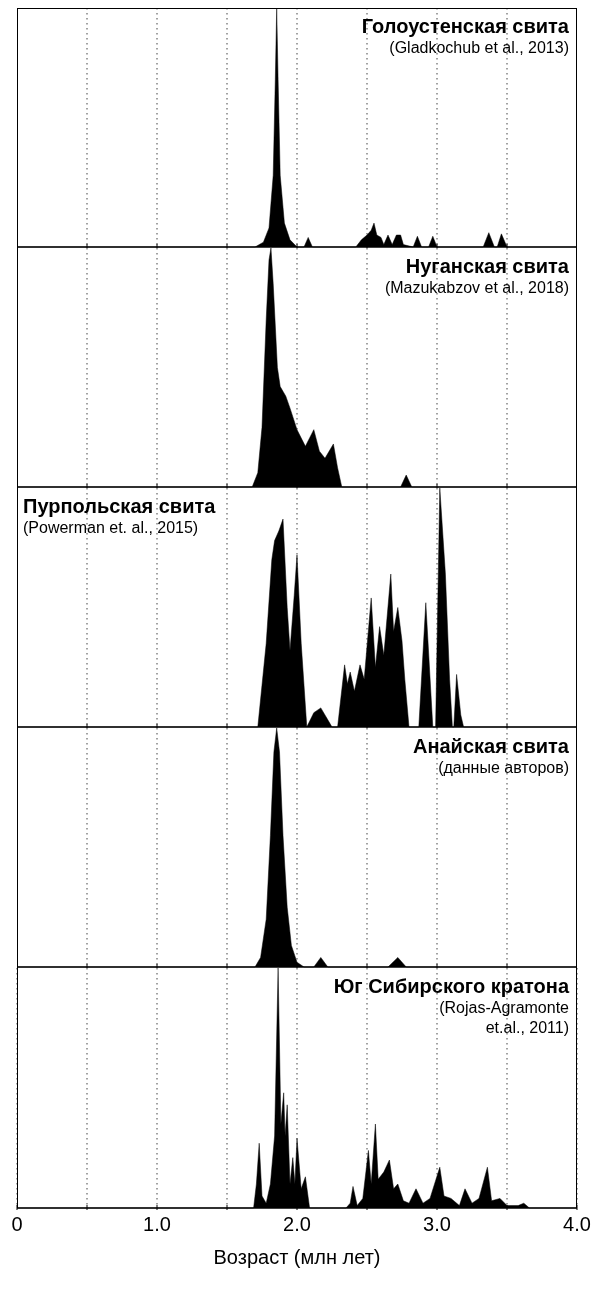  What do you see at coordinates (451, 986) in the screenshot?
I see `chart-title: Юг Сибирского кратона` at bounding box center [451, 986].